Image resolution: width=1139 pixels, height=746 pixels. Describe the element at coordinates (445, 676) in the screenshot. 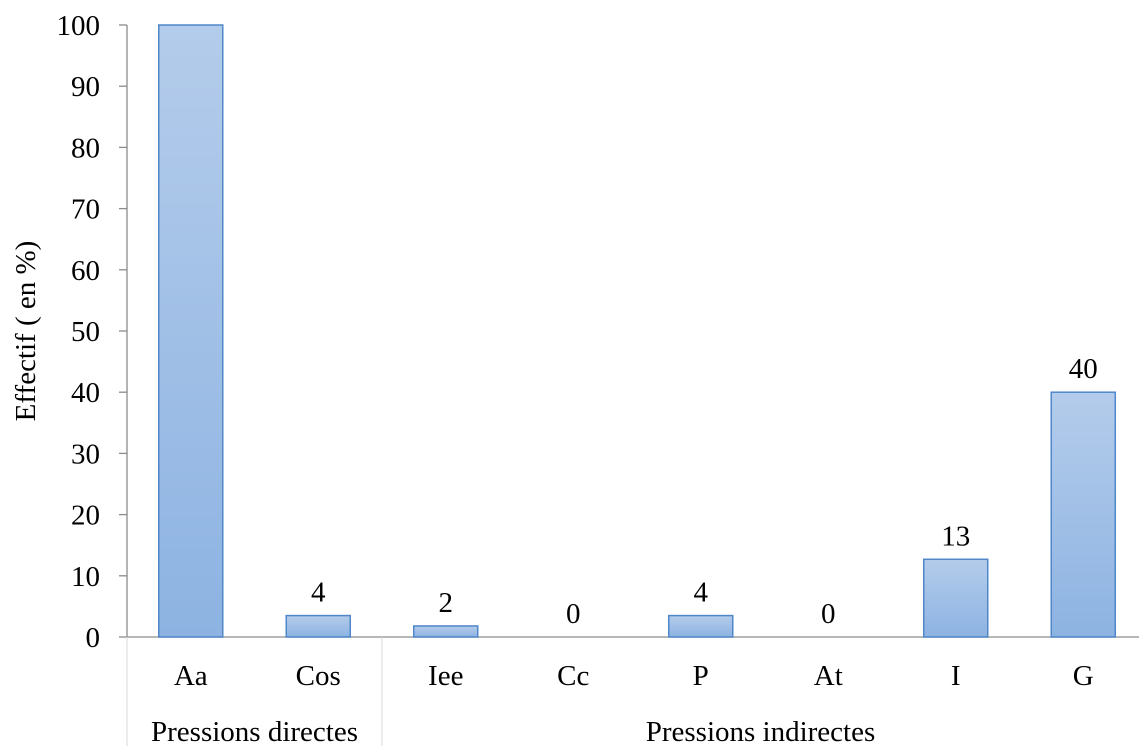

I see `x-tick-label: Iee` at that location.